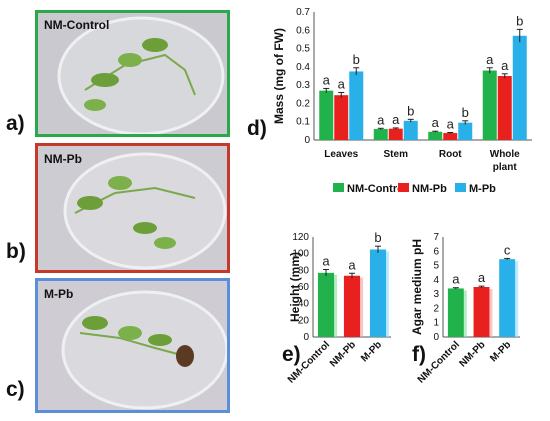 This screenshot has height=421, width=550. Describe the element at coordinates (450, 154) in the screenshot. I see `x-category-label: Root` at that location.